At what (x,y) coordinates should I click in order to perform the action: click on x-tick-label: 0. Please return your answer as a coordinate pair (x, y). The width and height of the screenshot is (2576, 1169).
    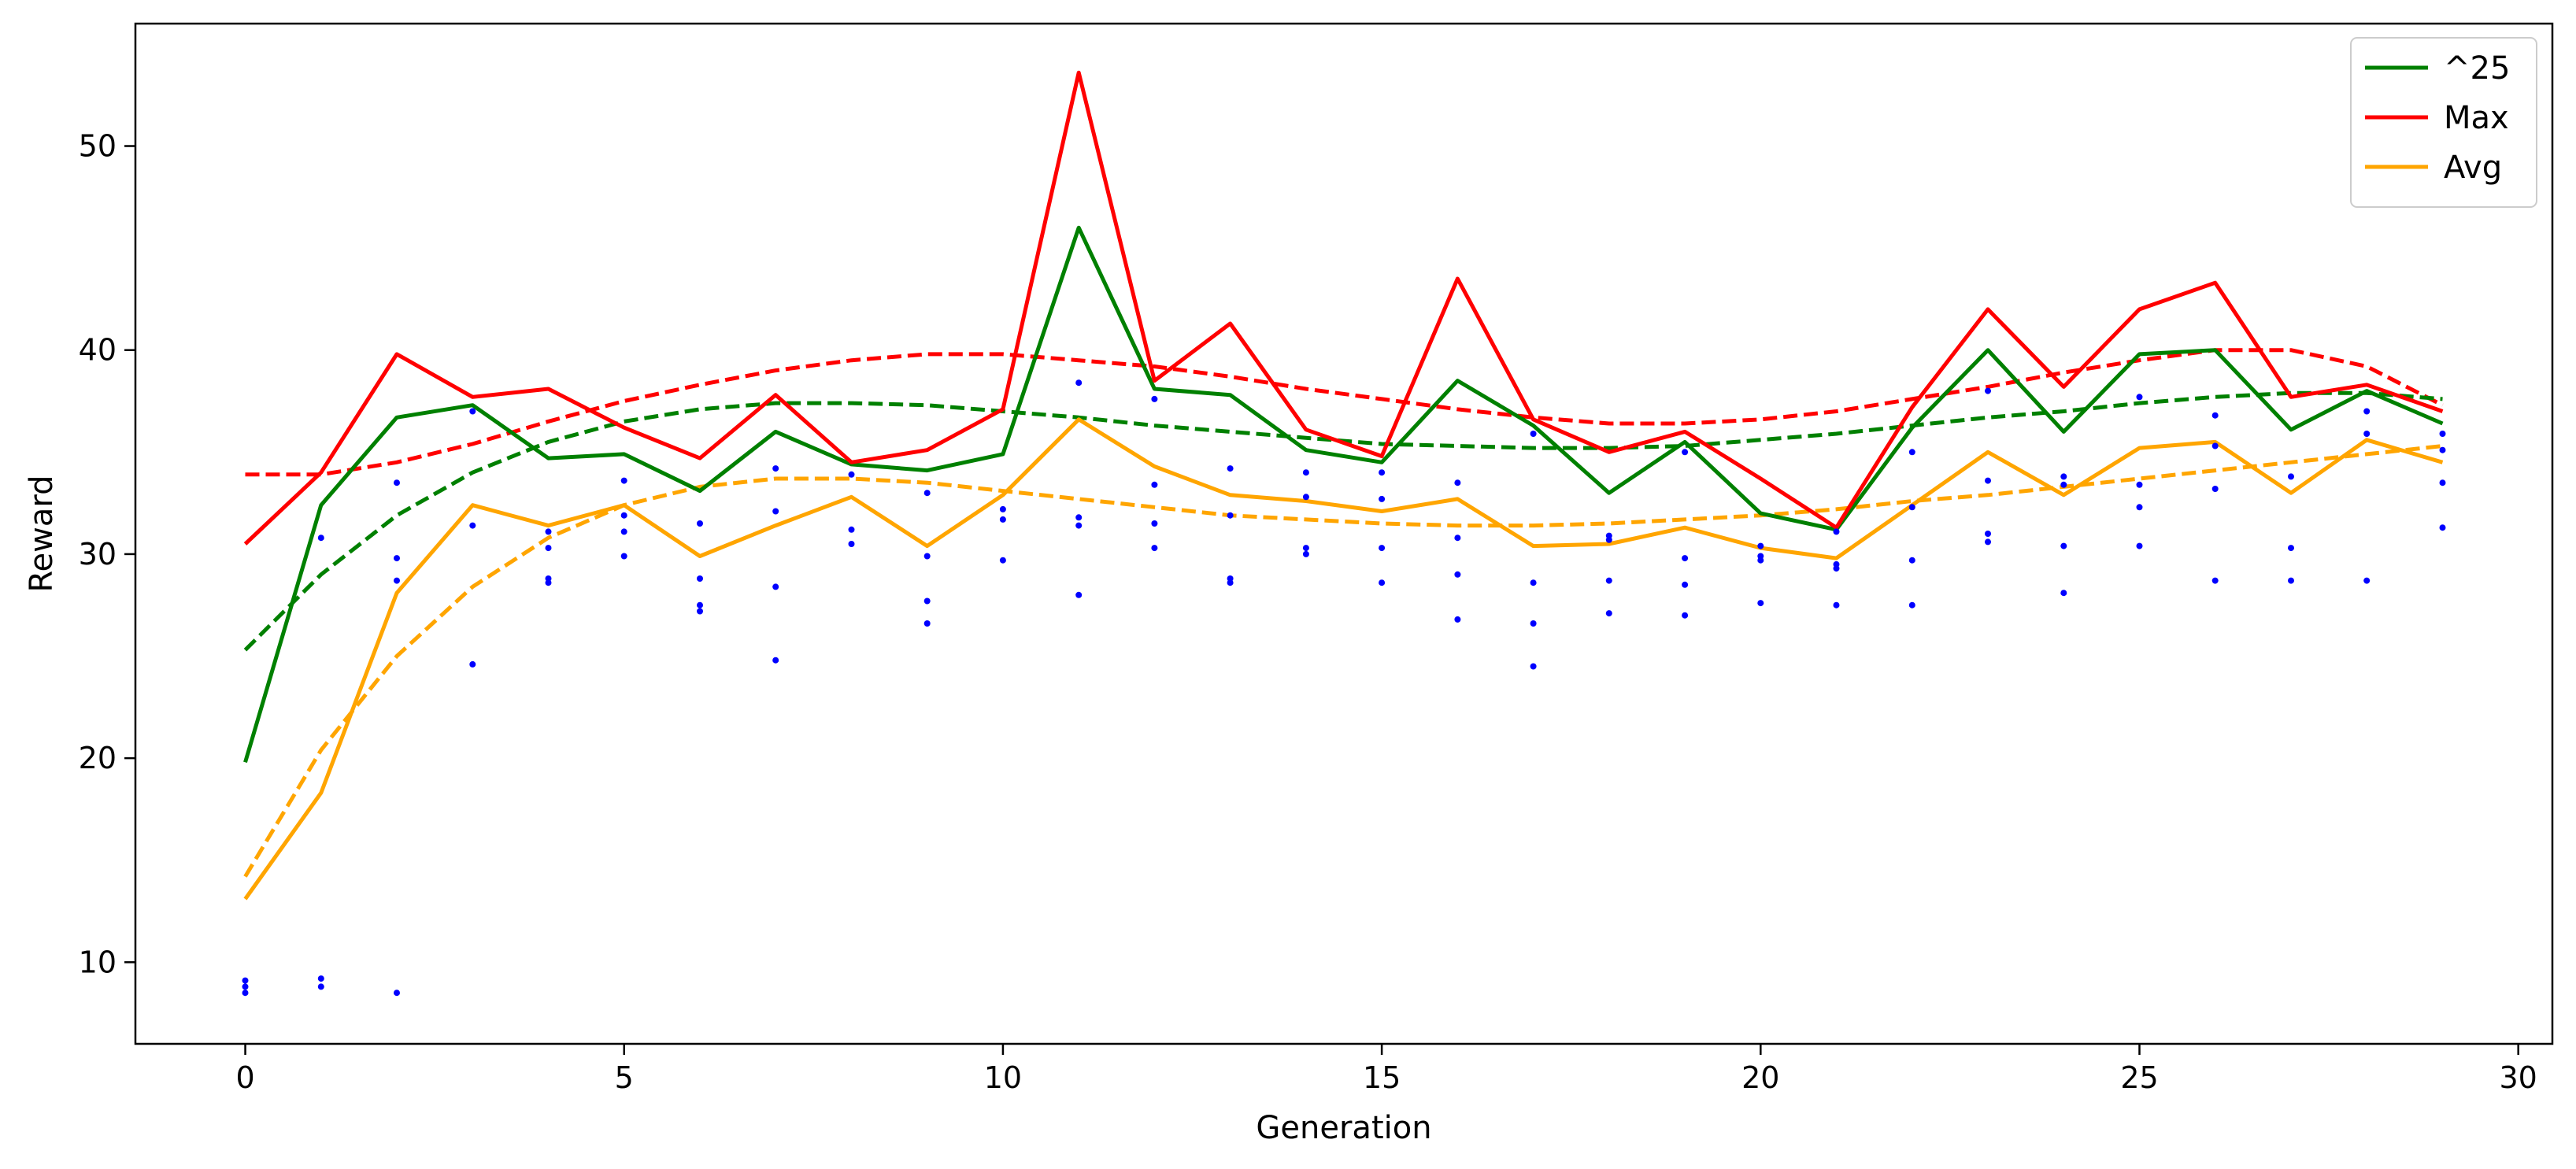
    Looking at the image, I should click on (244, 1078).